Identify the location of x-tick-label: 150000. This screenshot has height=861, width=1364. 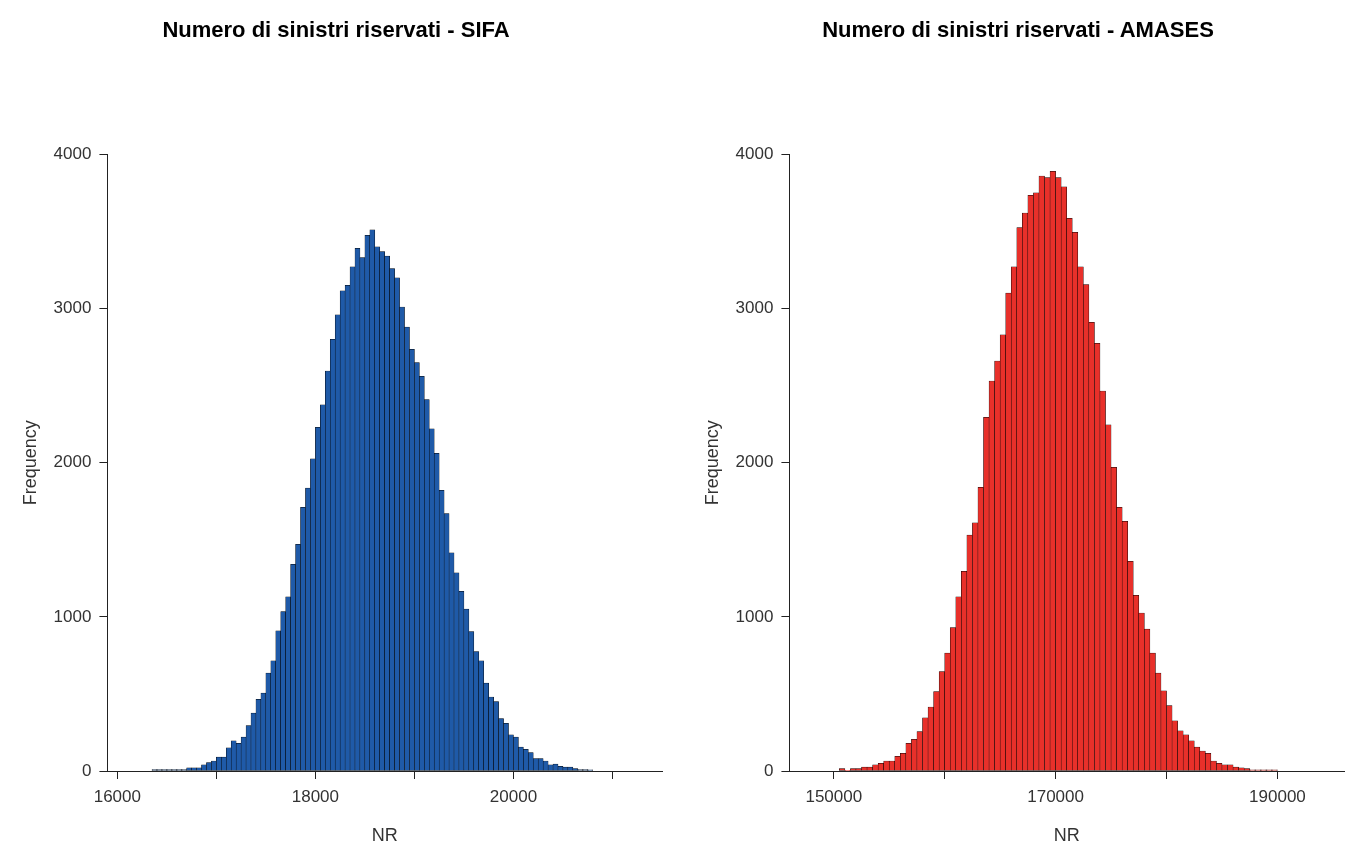
(834, 796).